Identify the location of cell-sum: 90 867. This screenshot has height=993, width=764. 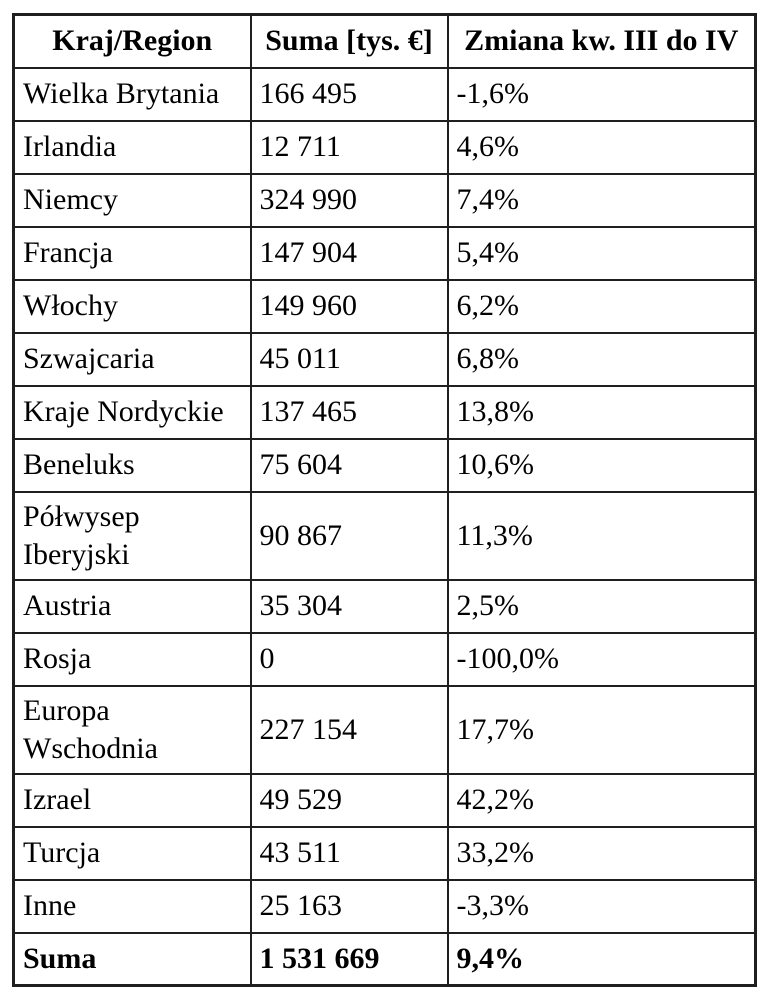
(349, 535).